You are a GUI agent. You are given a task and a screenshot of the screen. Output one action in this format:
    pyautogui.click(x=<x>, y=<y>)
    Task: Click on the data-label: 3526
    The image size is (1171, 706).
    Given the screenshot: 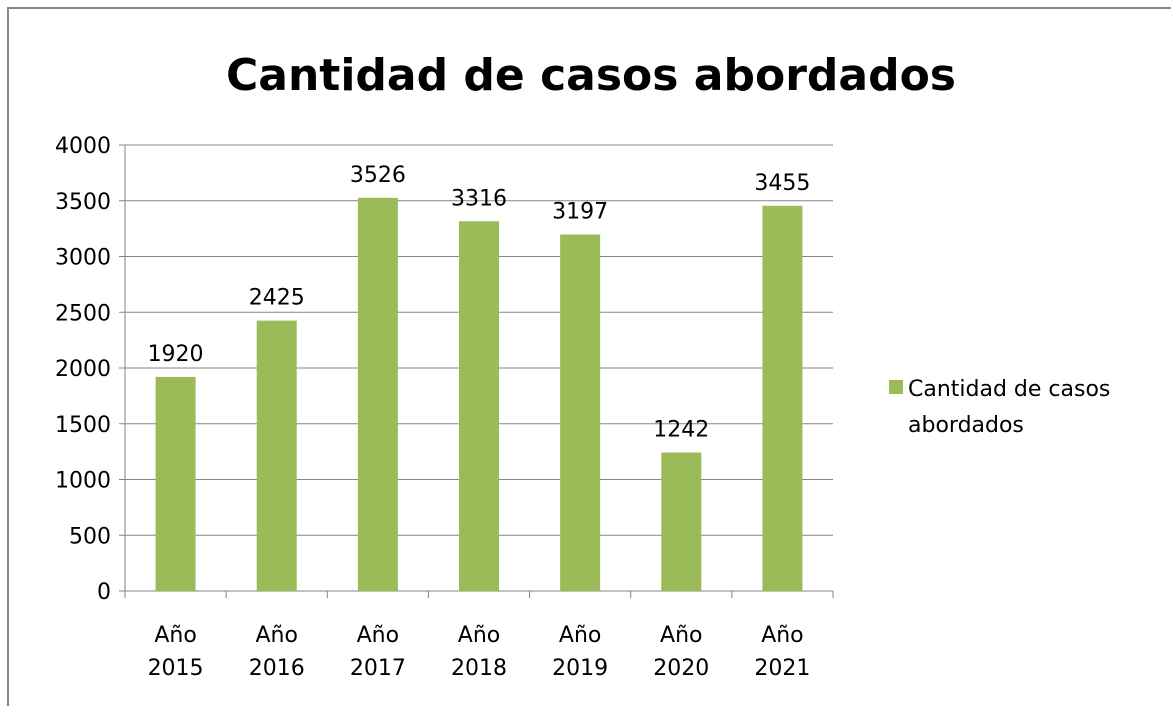 What is the action you would take?
    pyautogui.click(x=378, y=175)
    